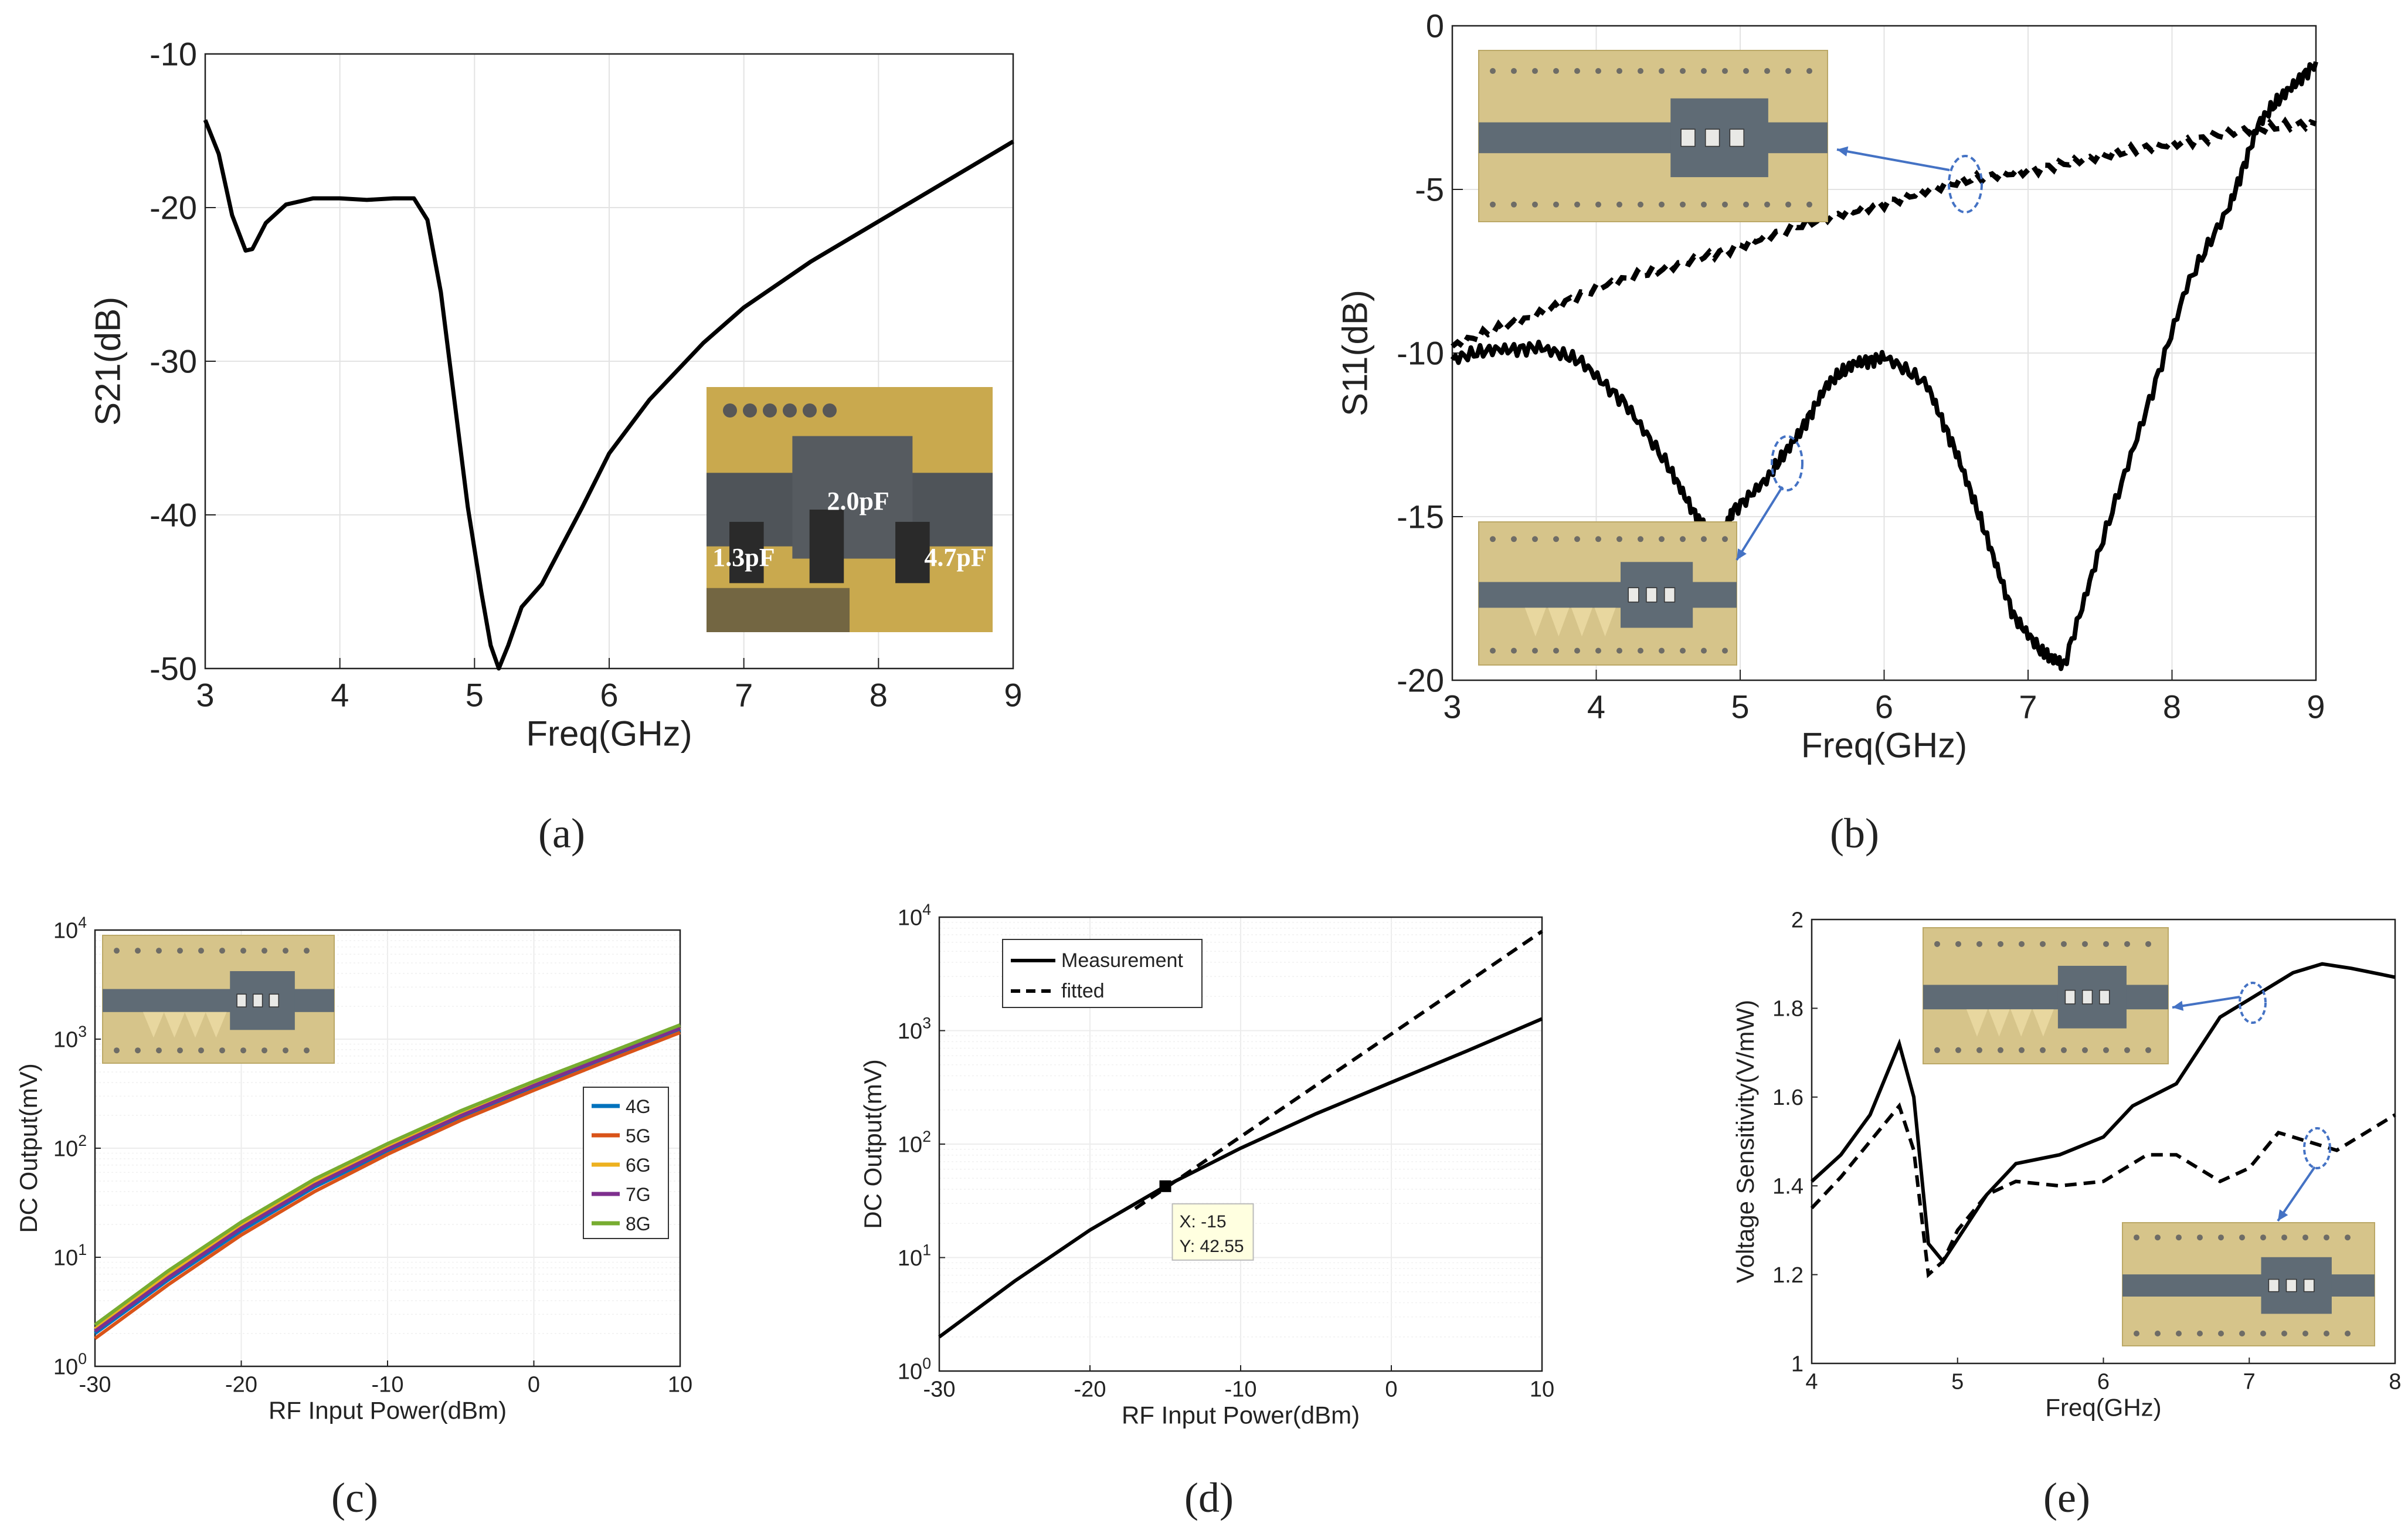 This screenshot has width=2408, height=1537. Describe the element at coordinates (910, 1144) in the screenshot. I see `y-tick-base: 10` at that location.